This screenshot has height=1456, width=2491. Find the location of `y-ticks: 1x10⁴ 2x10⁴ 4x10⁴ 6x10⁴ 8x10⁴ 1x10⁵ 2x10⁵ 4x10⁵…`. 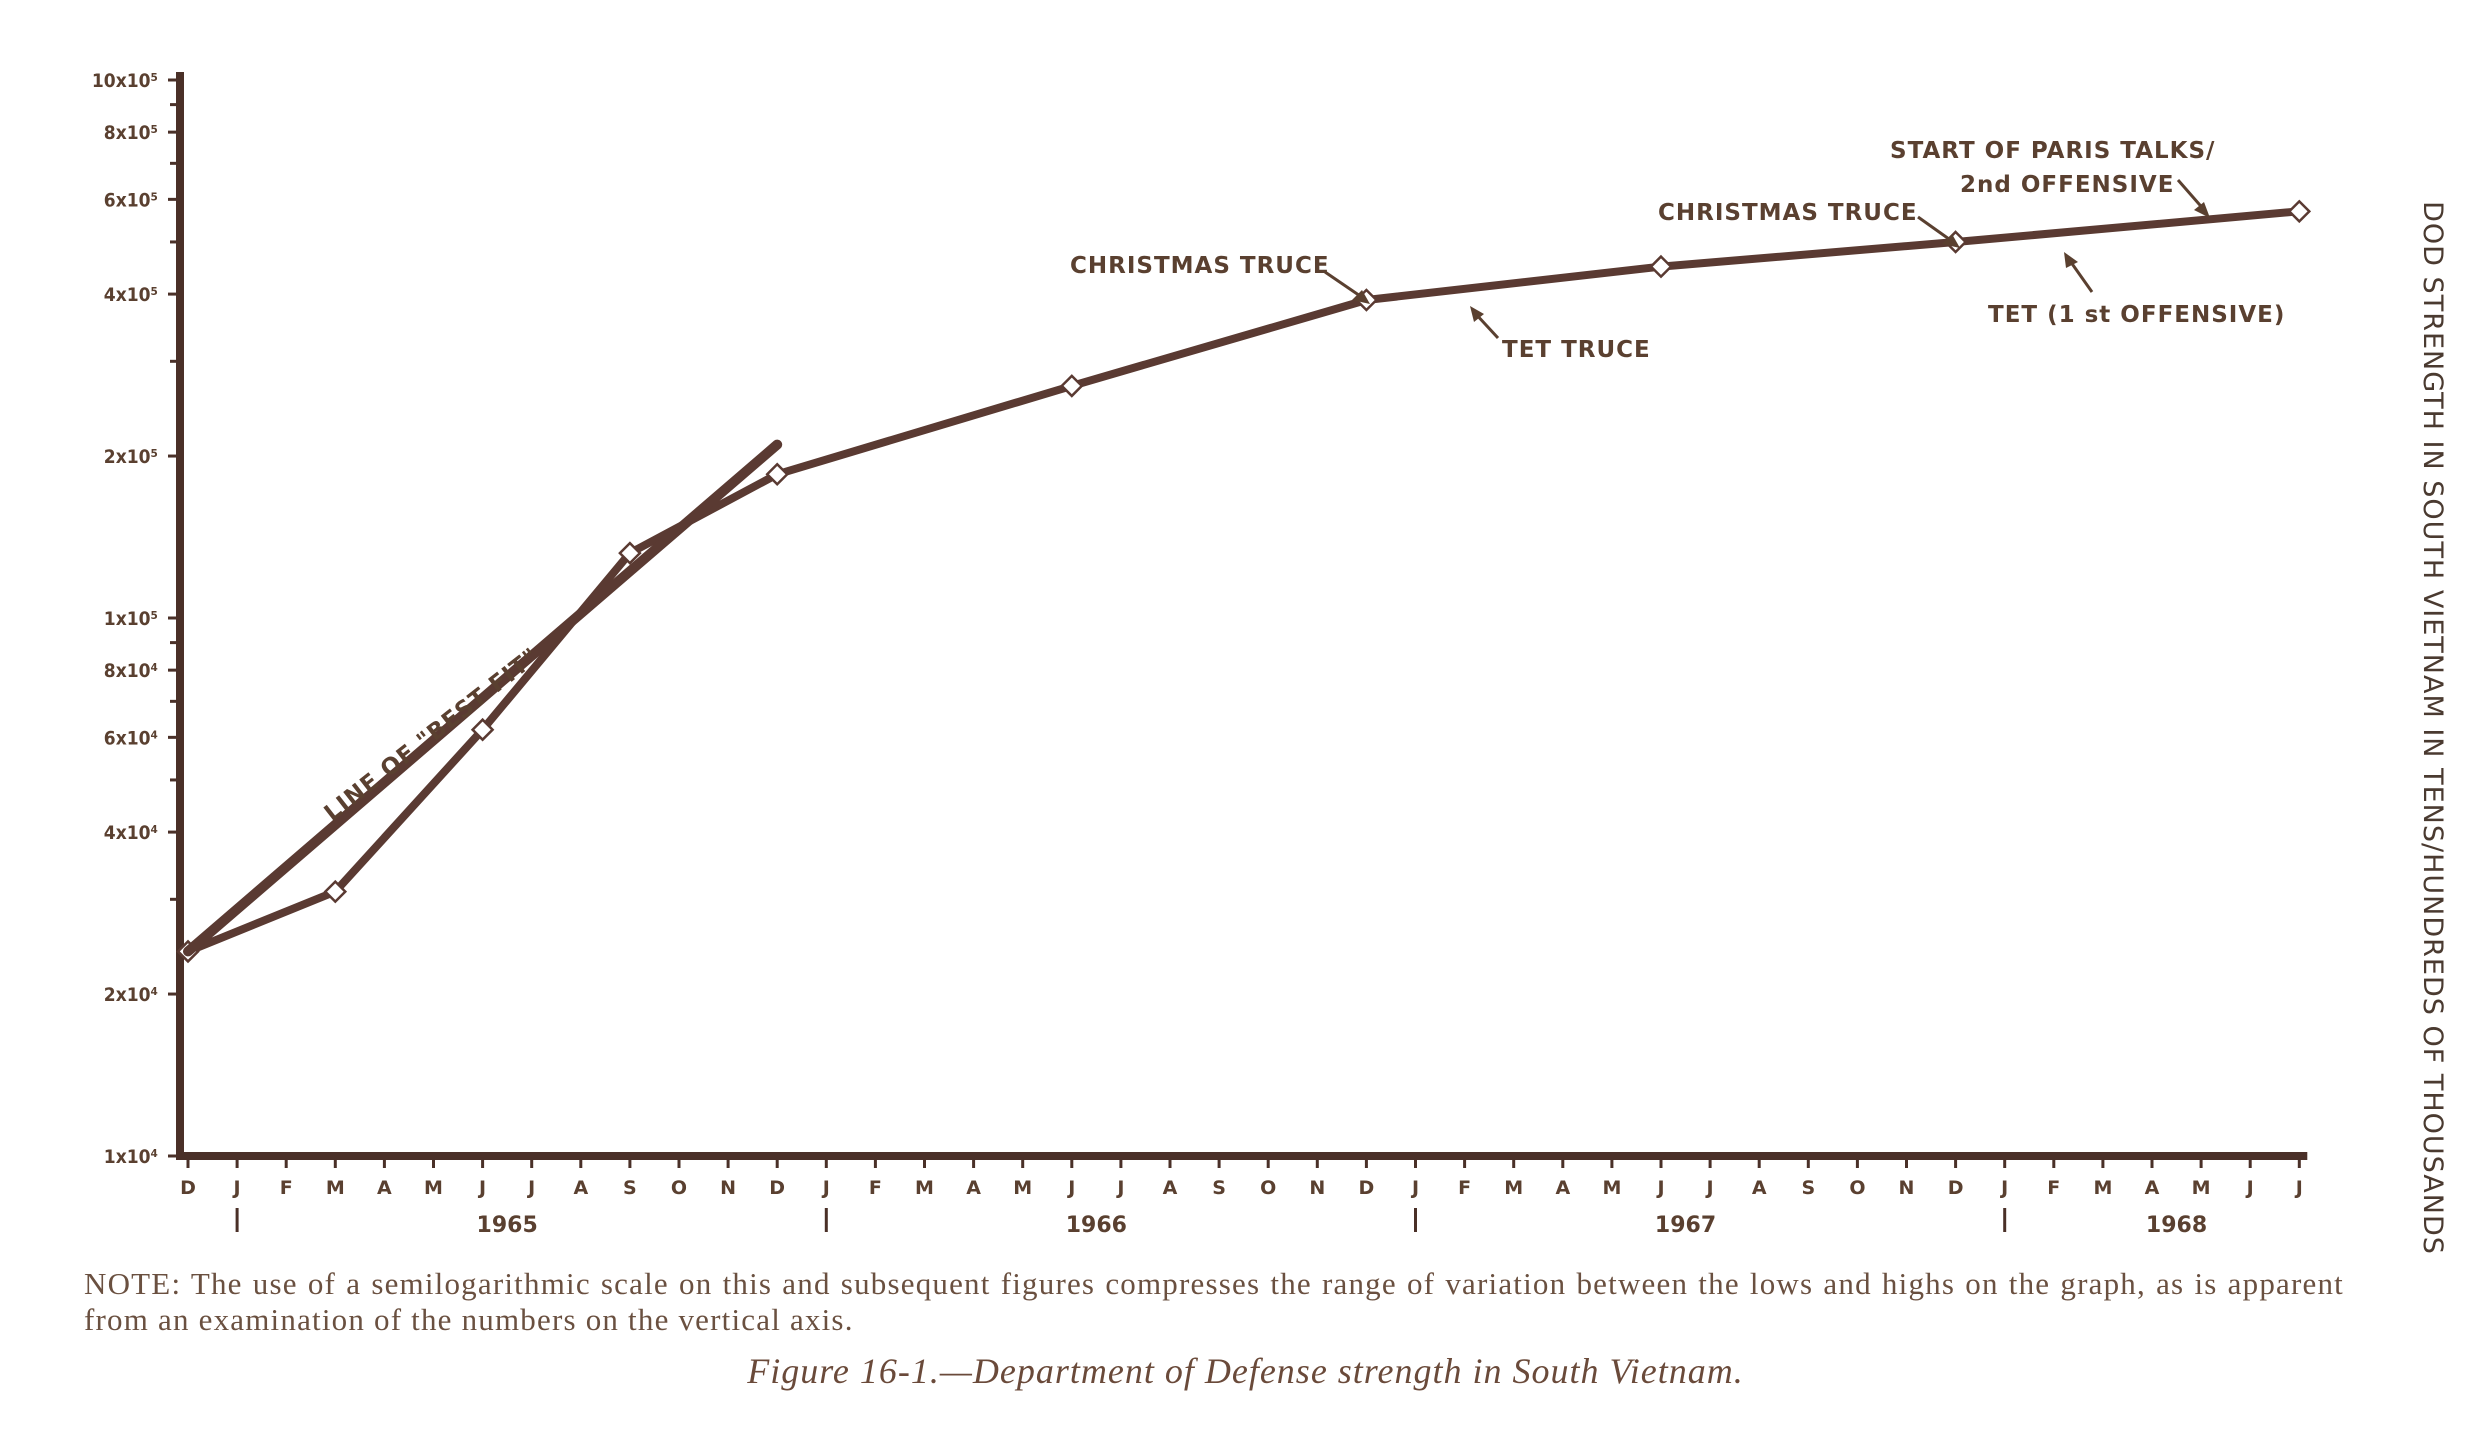

y-ticks: 1x10⁴ 2x10⁴ 4x10⁴ 6x10⁴ 8x10⁴ 1x10⁵ 2x10⁵ 4x10⁵… is located at coordinates (137, 619).